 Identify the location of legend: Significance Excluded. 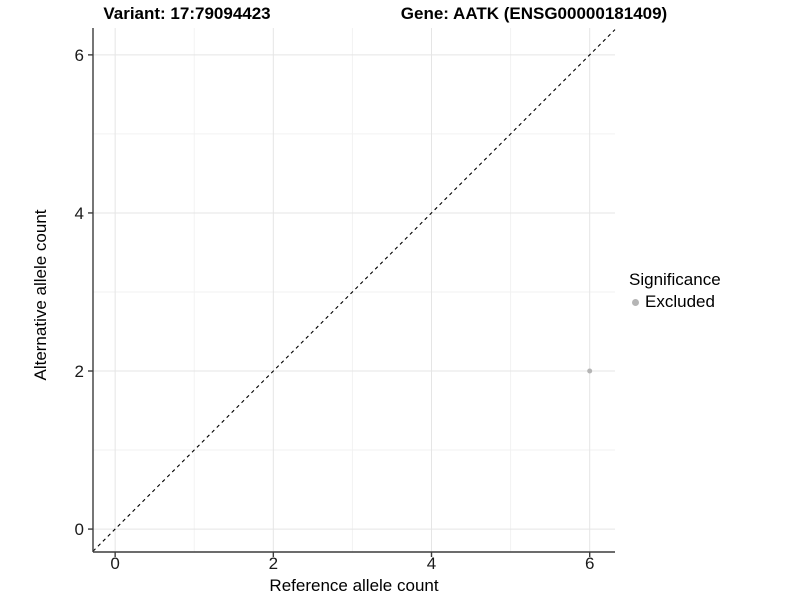
(675, 291).